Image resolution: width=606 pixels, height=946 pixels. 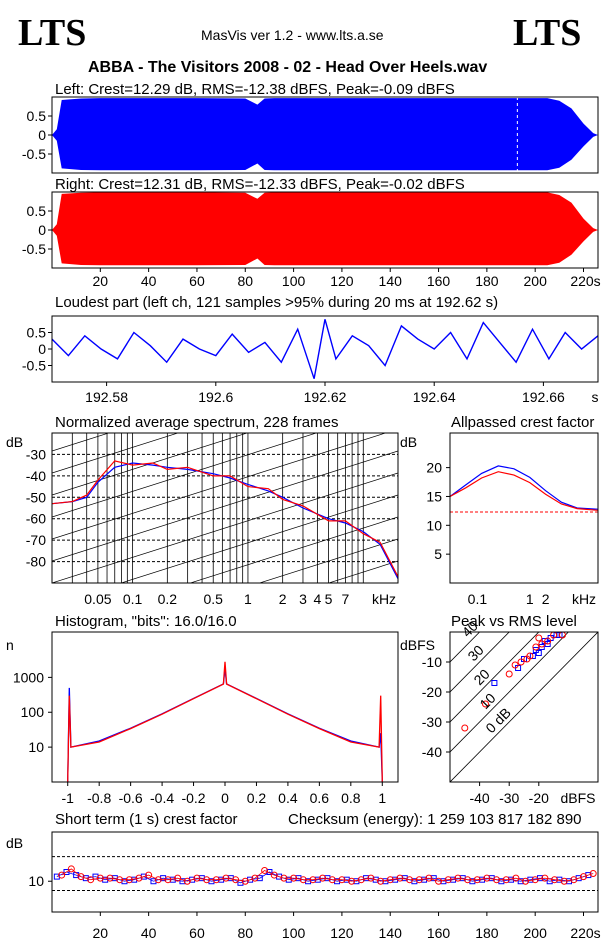 I want to click on y-tick-label: 100, so click(x=33, y=712).